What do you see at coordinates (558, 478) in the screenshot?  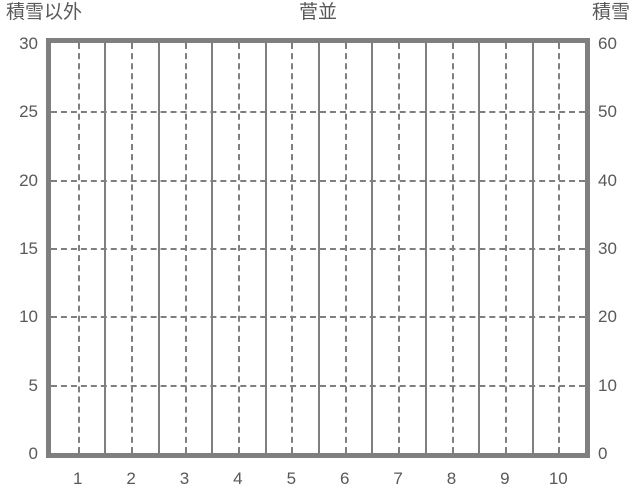 I see `x-axis-tick-label: 10` at bounding box center [558, 478].